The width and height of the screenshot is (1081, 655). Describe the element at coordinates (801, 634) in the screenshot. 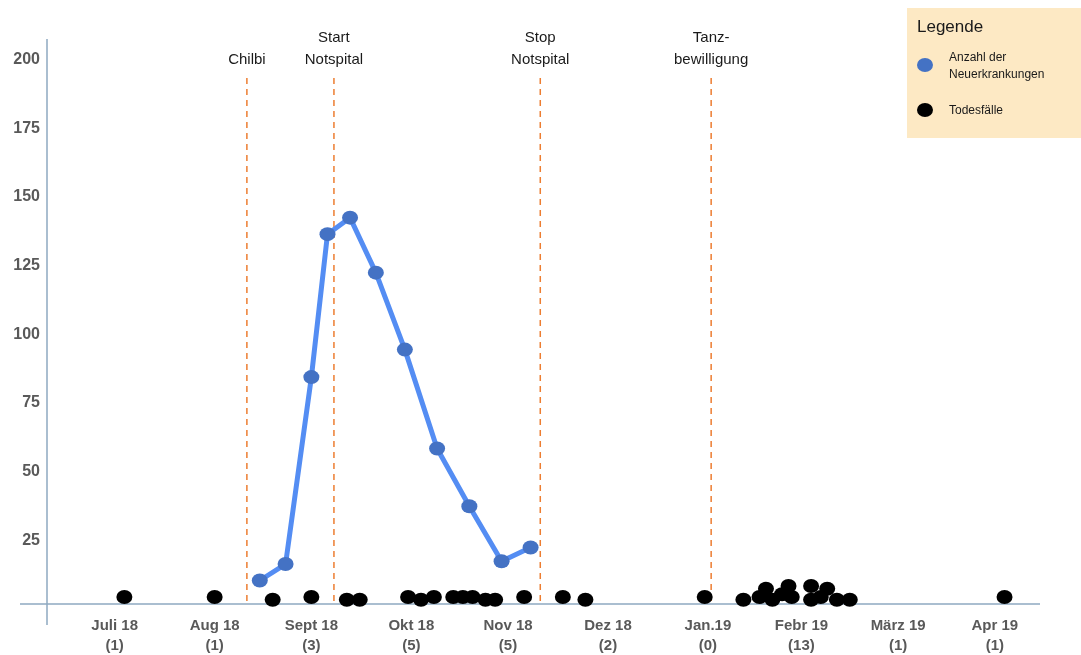

I see `x-tick-label: Febr 19 (13)` at that location.